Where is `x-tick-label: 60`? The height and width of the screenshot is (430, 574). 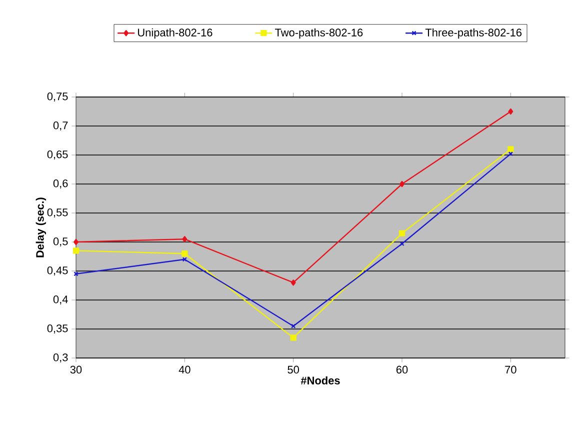
x-tick-label: 60 is located at coordinates (402, 370).